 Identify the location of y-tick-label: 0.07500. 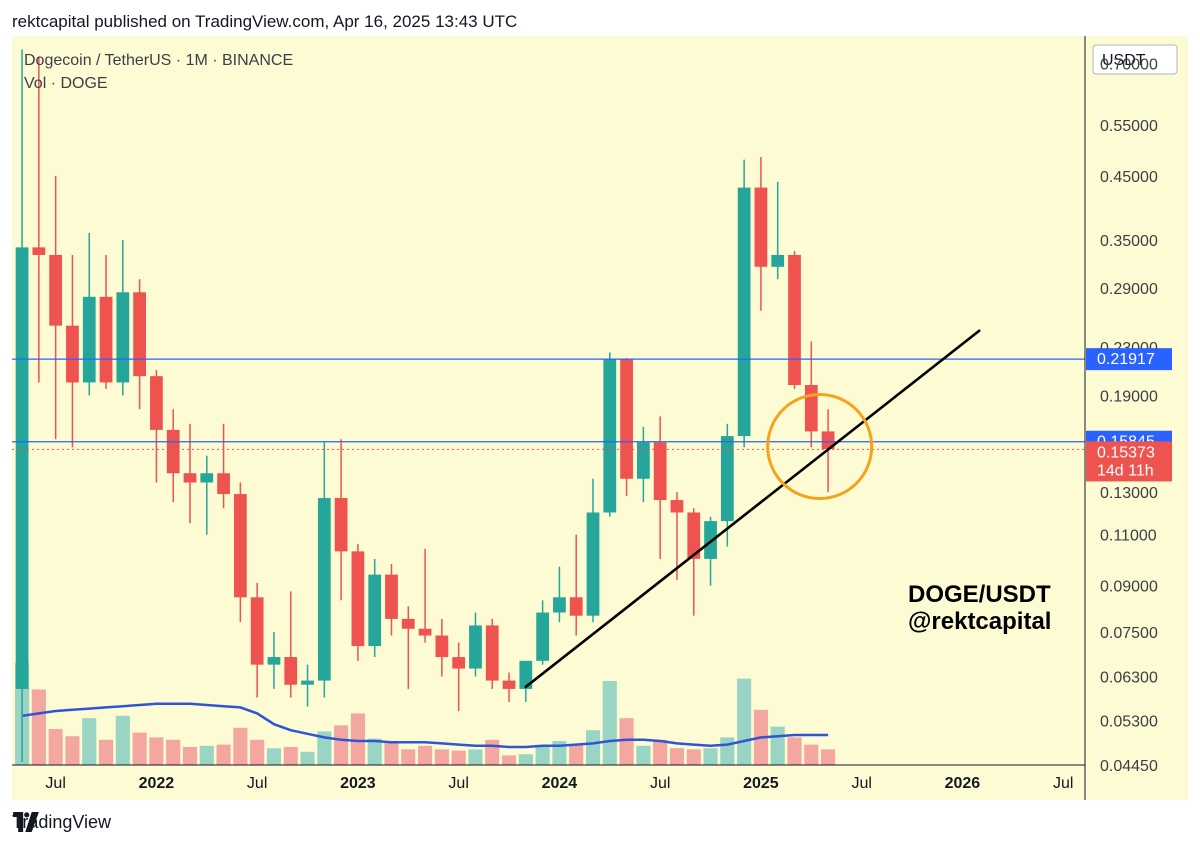
(1129, 633).